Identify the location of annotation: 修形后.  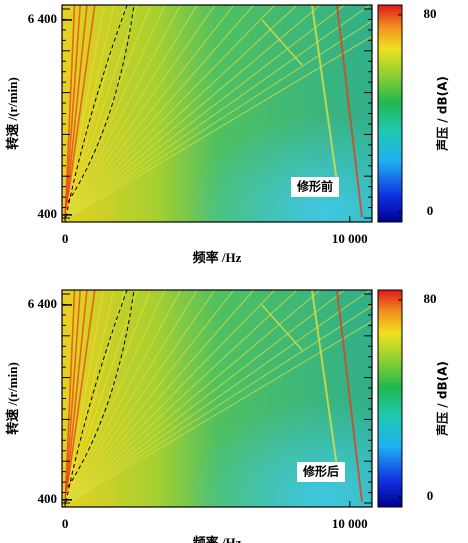
(320, 471).